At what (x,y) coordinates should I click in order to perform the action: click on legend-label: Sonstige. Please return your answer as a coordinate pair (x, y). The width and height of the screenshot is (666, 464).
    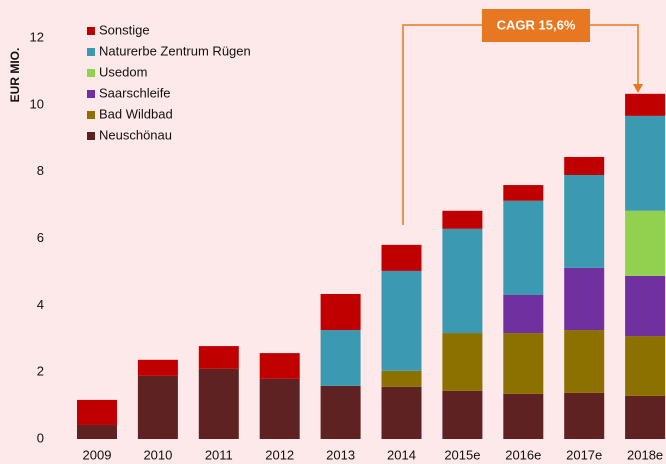
    Looking at the image, I should click on (124, 29).